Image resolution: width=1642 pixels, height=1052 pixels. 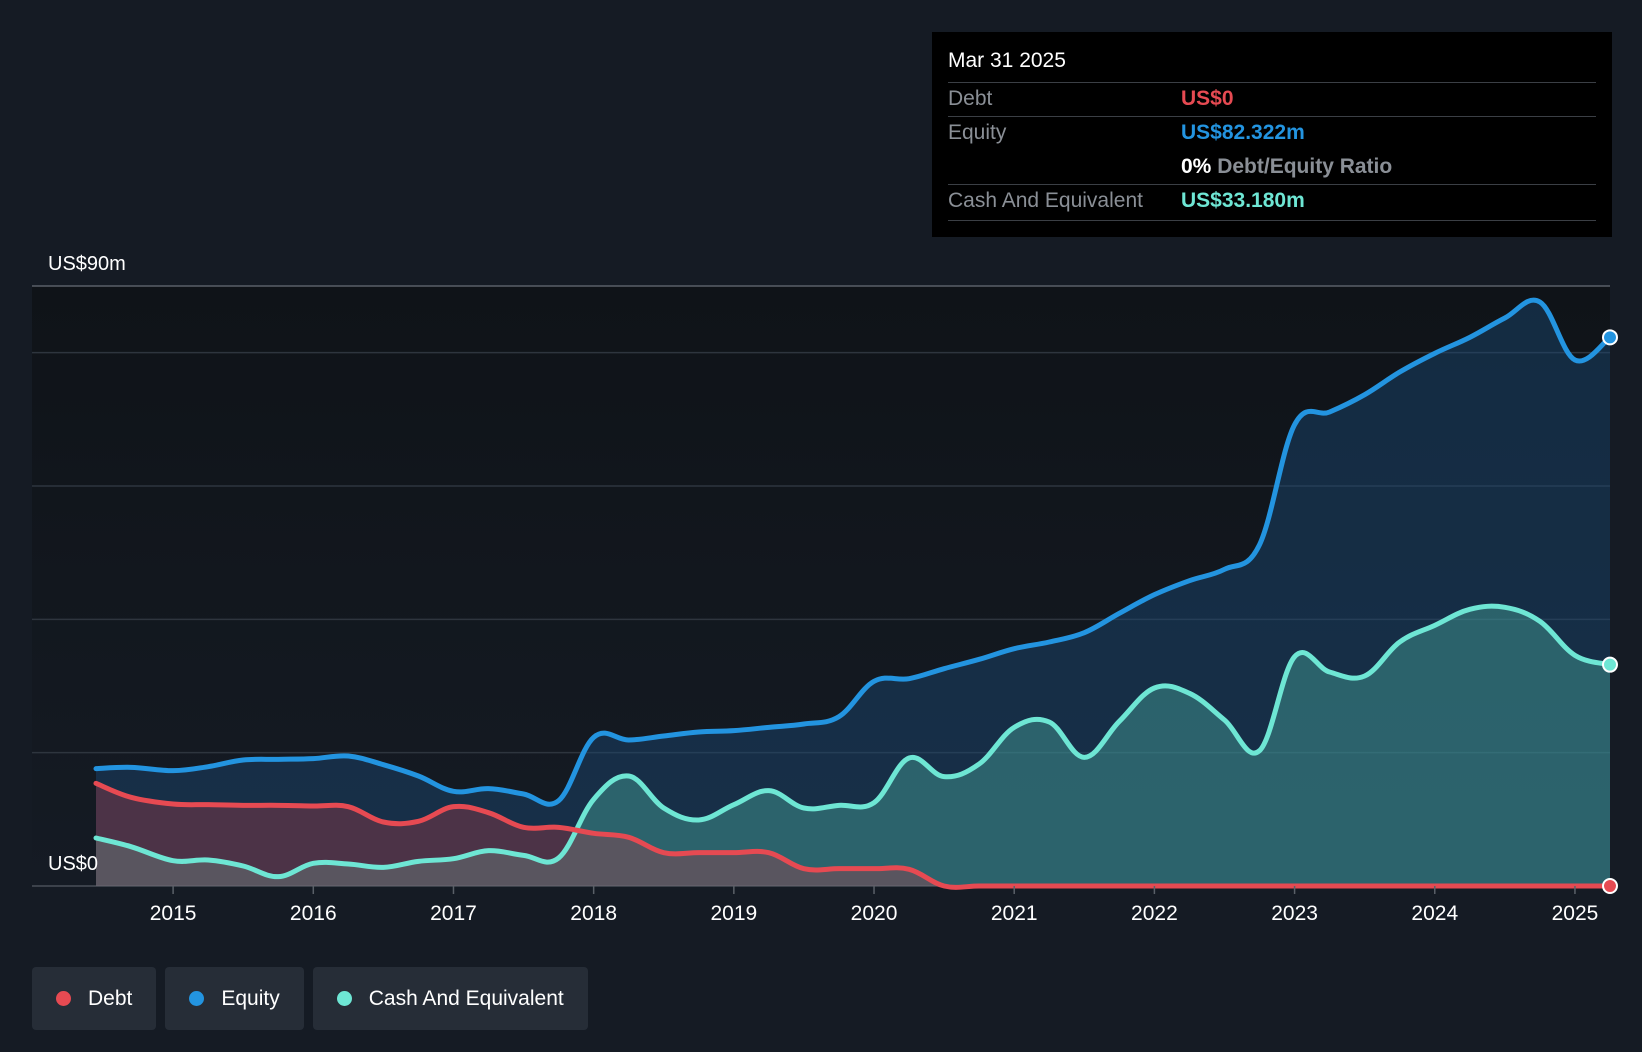 What do you see at coordinates (1610, 886) in the screenshot?
I see `debt-endpoint` at bounding box center [1610, 886].